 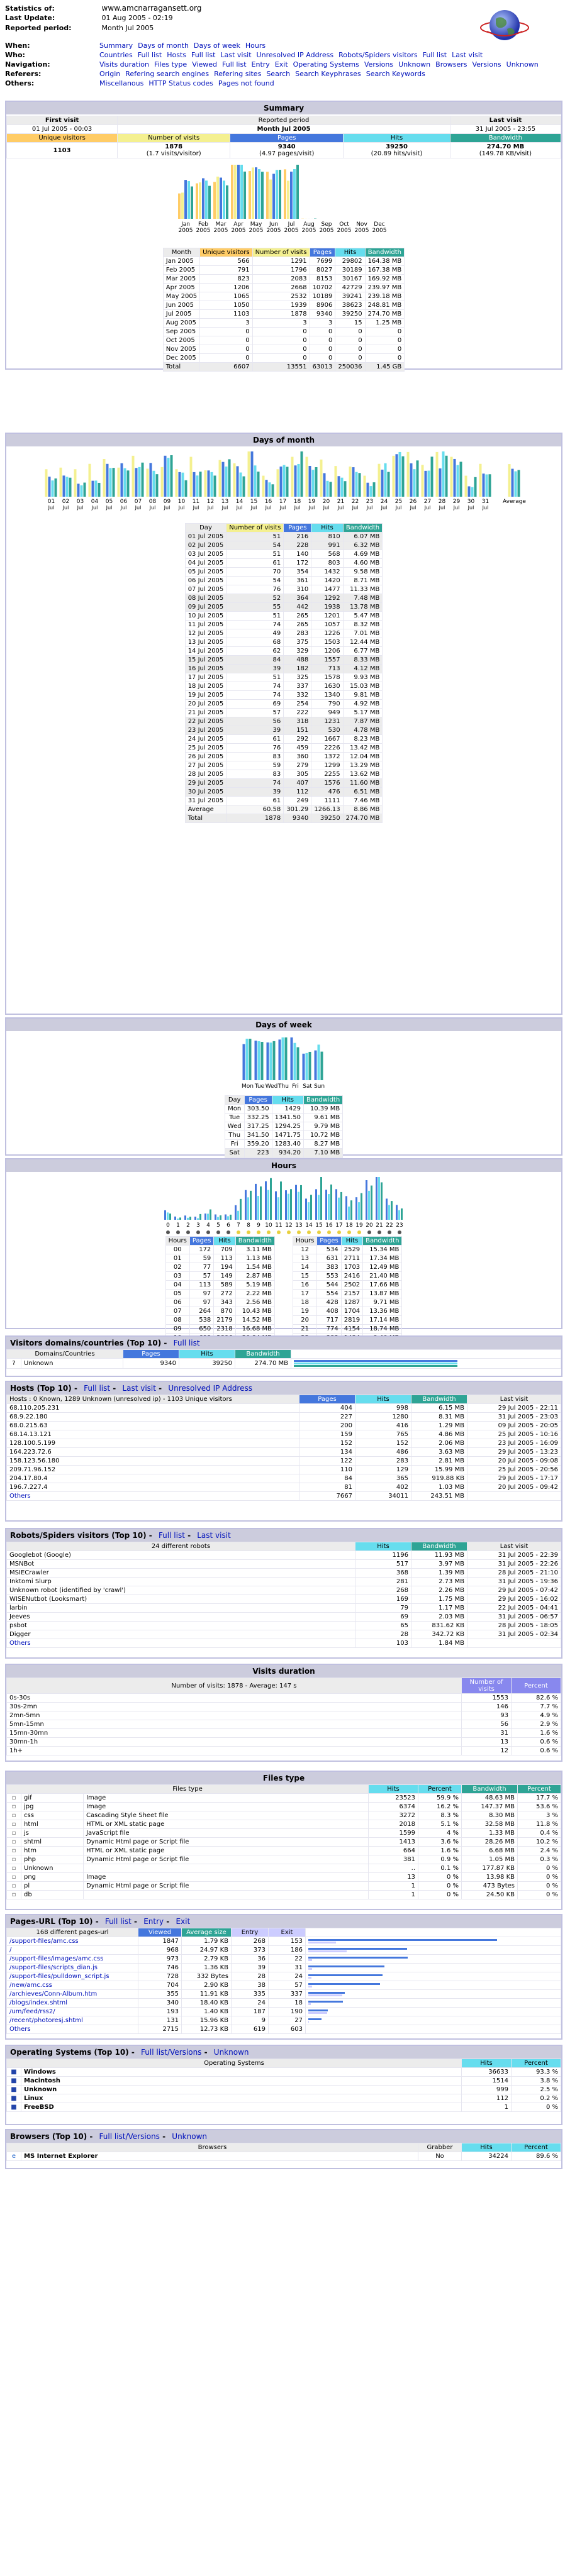 I want to click on page-url-link: /support-files/pulldown_script.js, so click(x=59, y=1976).